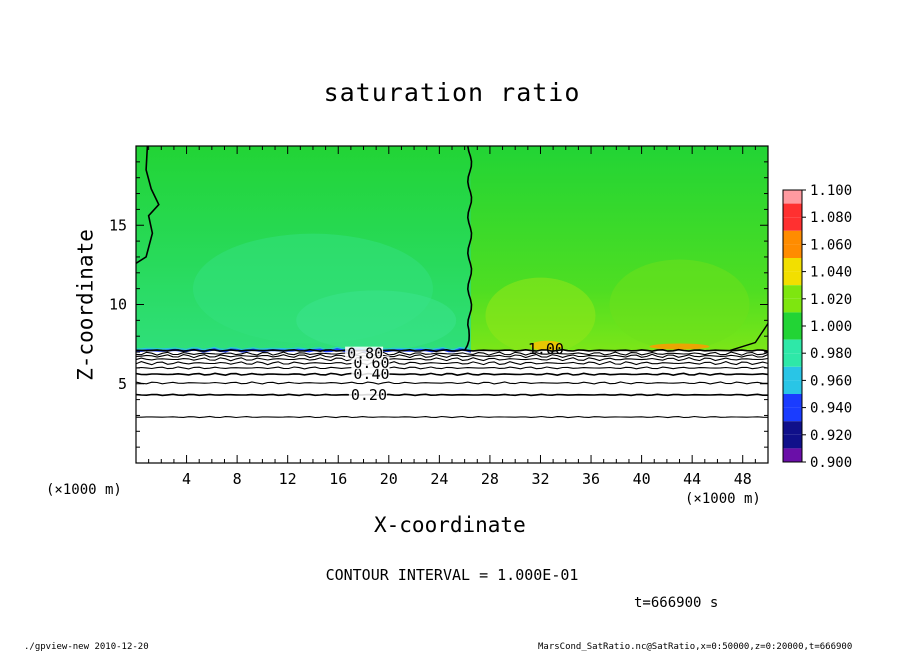 This screenshot has height=654, width=904. What do you see at coordinates (831, 463) in the screenshot?
I see `colorbar-label: 0.900` at bounding box center [831, 463].